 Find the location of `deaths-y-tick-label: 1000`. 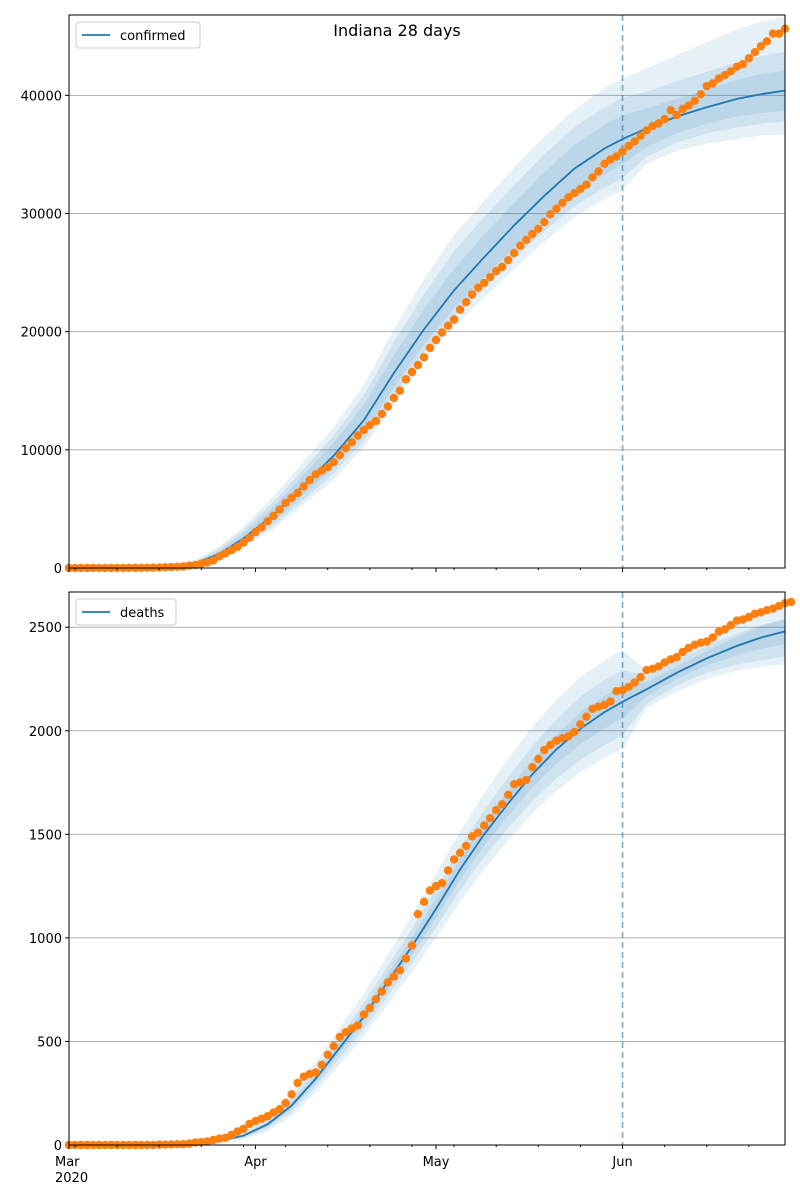

deaths-y-tick-label: 1000 is located at coordinates (45, 939).